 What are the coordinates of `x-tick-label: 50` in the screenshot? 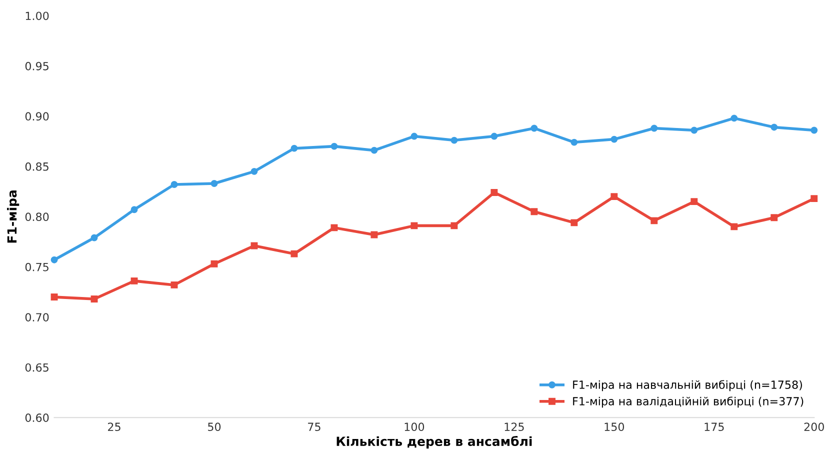 It's located at (214, 427).